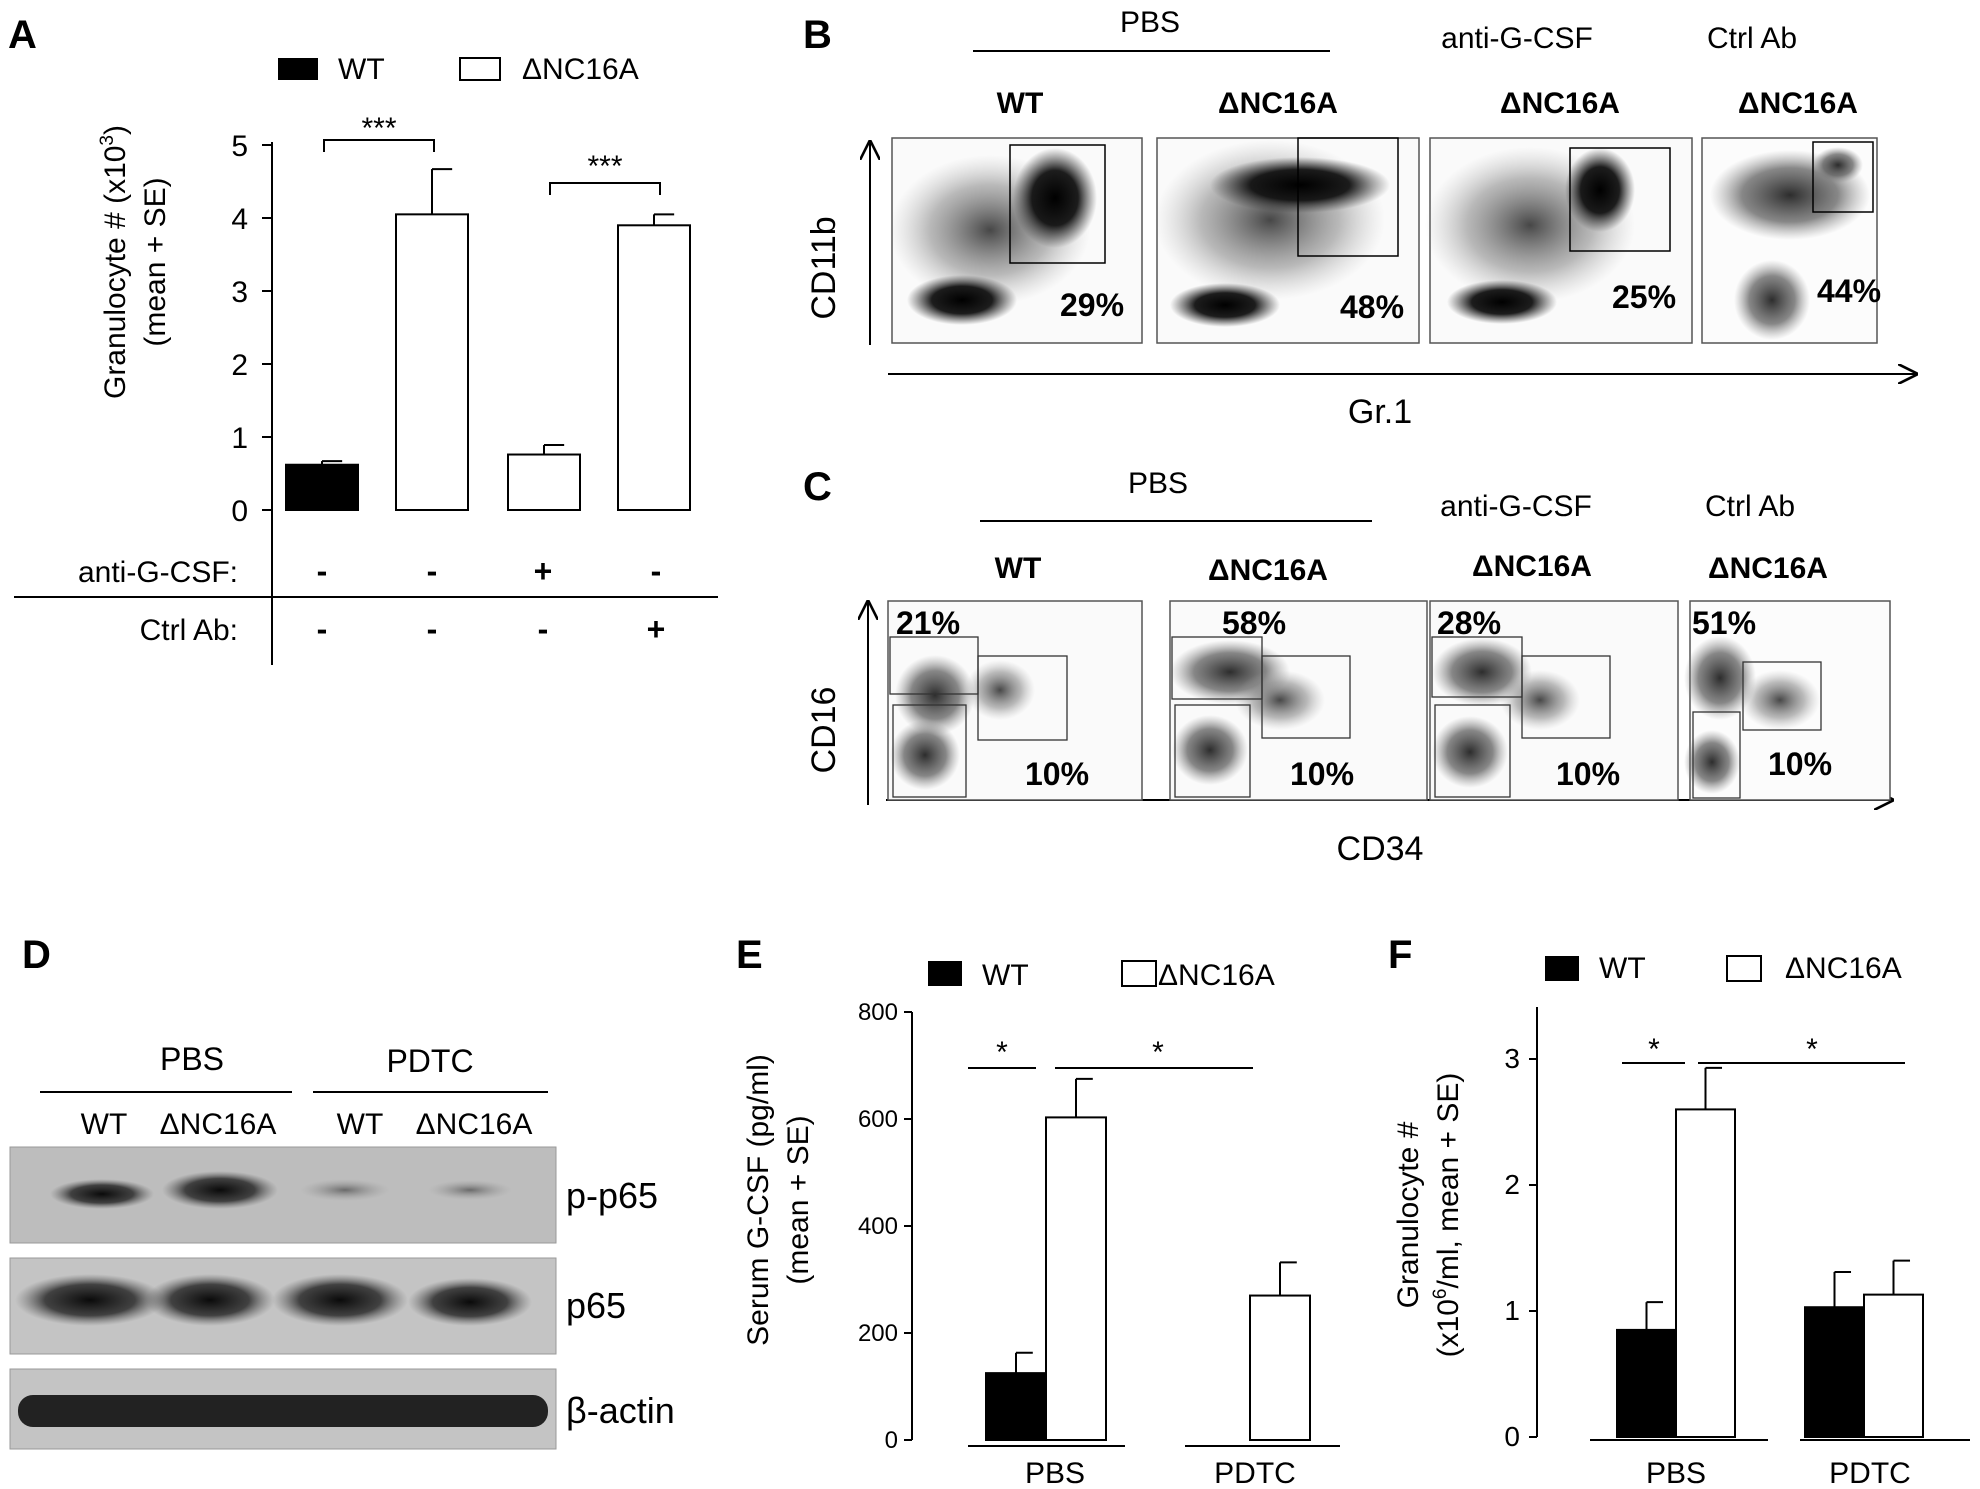  Describe the element at coordinates (104, 1124) in the screenshot. I see `lane-label: WT` at that location.